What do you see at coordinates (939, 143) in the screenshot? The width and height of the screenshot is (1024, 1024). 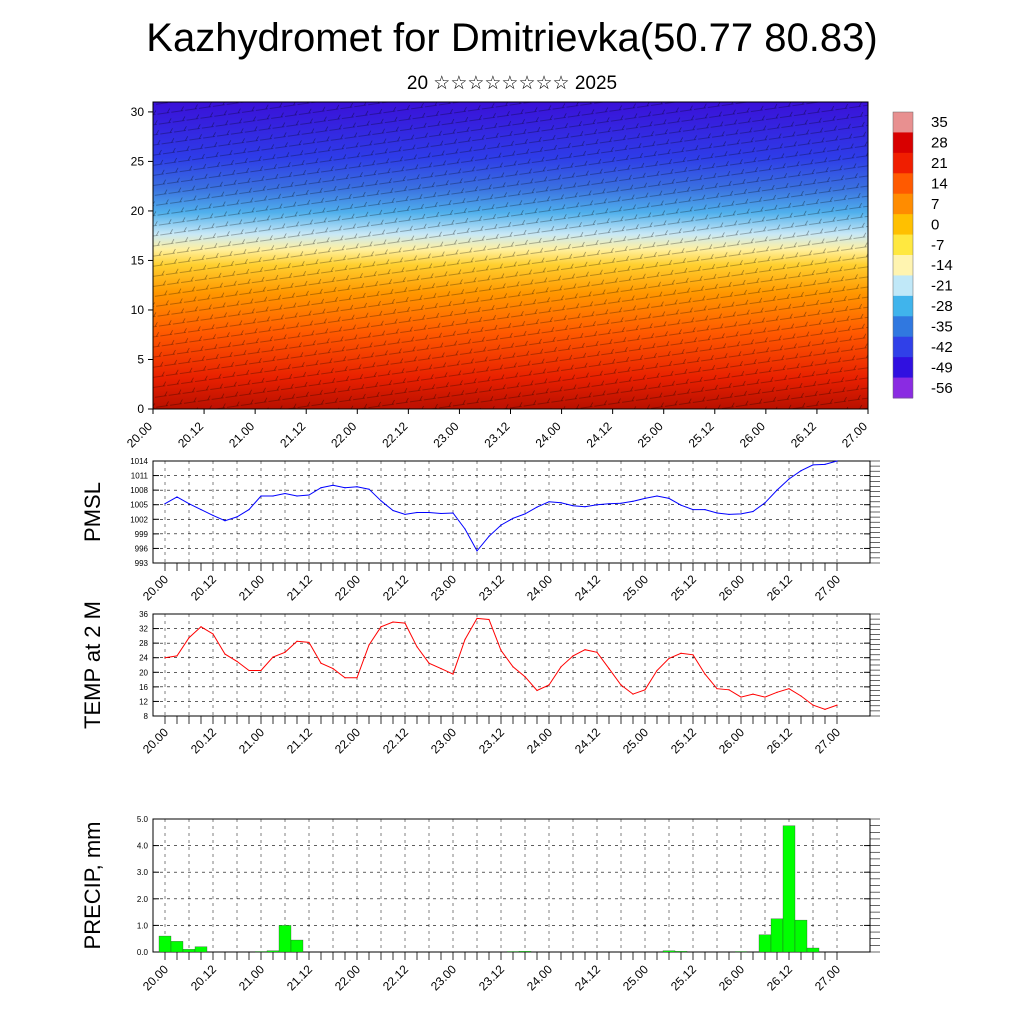 I see `colorbar-label: 28` at bounding box center [939, 143].